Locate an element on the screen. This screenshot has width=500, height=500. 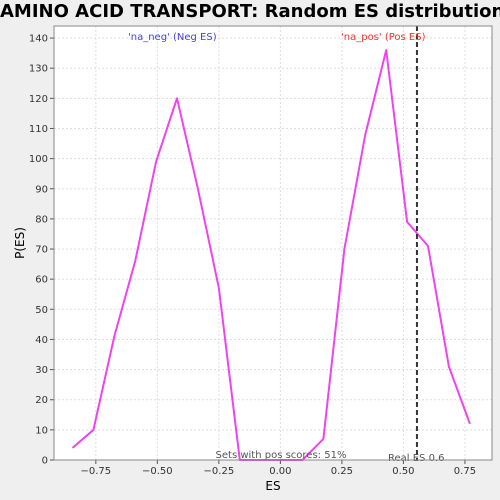
x-tick-label: −0.50 is located at coordinates (157, 471).